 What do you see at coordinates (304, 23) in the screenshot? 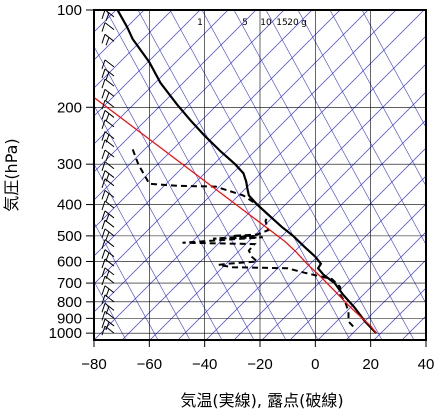
I see `mixing-ratio-label: g` at bounding box center [304, 23].